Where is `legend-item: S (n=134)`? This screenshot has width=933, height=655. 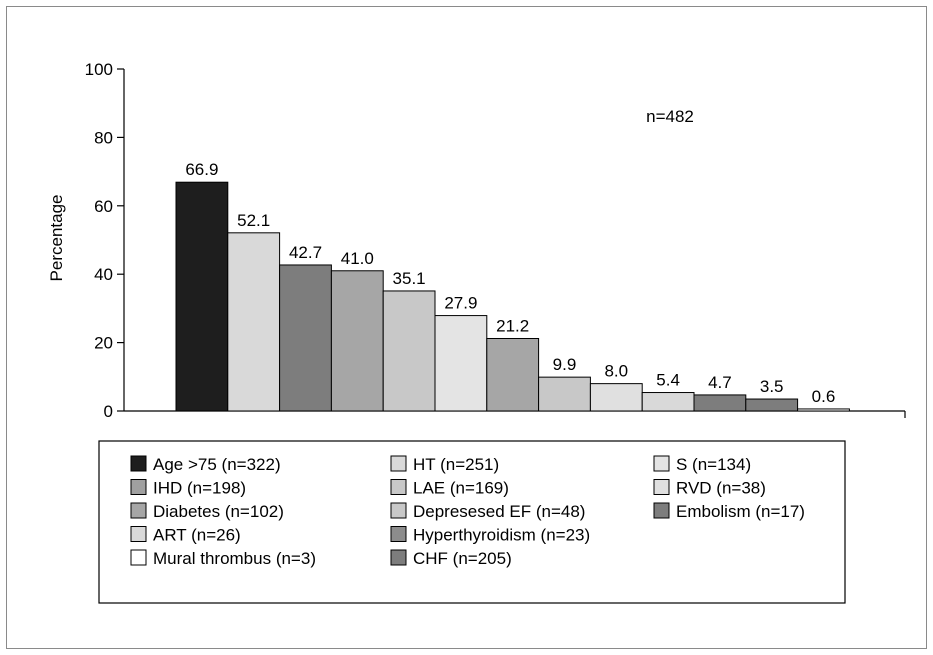
legend-item: S (n=134) is located at coordinates (702, 464).